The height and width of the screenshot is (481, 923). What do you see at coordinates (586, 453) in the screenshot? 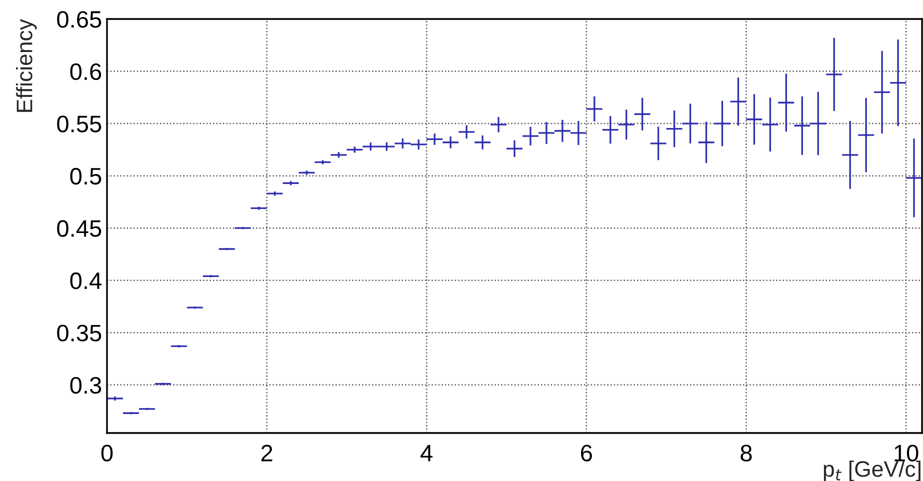
I see `x-tick-label: 6` at bounding box center [586, 453].